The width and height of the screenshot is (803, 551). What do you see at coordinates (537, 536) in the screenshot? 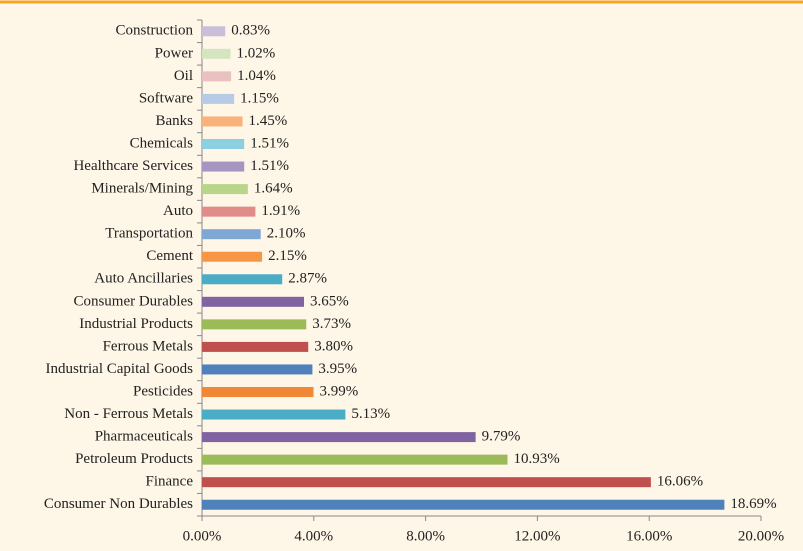
I see `x-tick-label: 12.00%` at bounding box center [537, 536].